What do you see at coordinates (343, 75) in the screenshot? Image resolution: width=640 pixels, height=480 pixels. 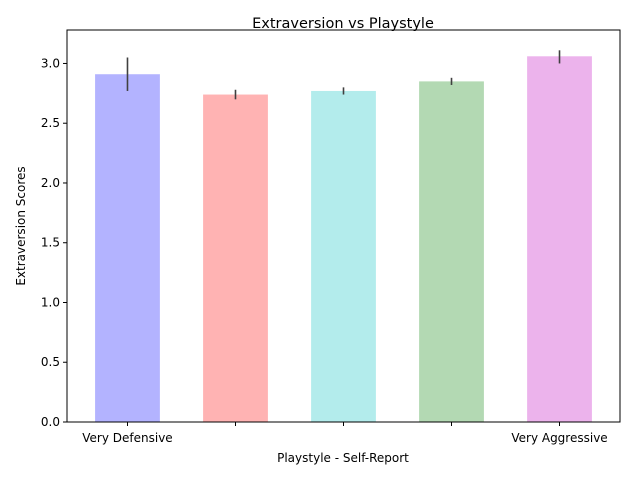 I see `error-bars-group` at bounding box center [343, 75].